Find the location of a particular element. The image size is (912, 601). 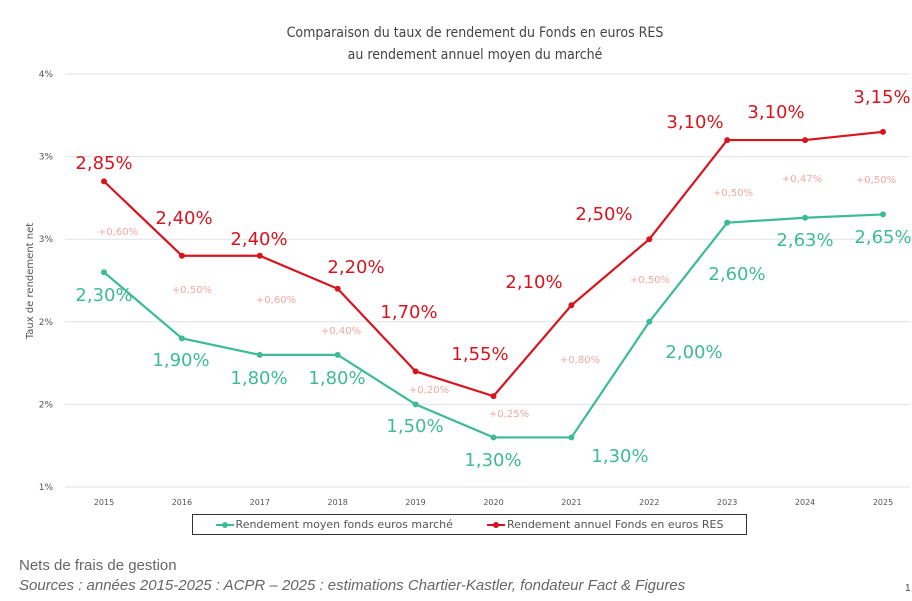

data-label: 2,65% is located at coordinates (882, 237).